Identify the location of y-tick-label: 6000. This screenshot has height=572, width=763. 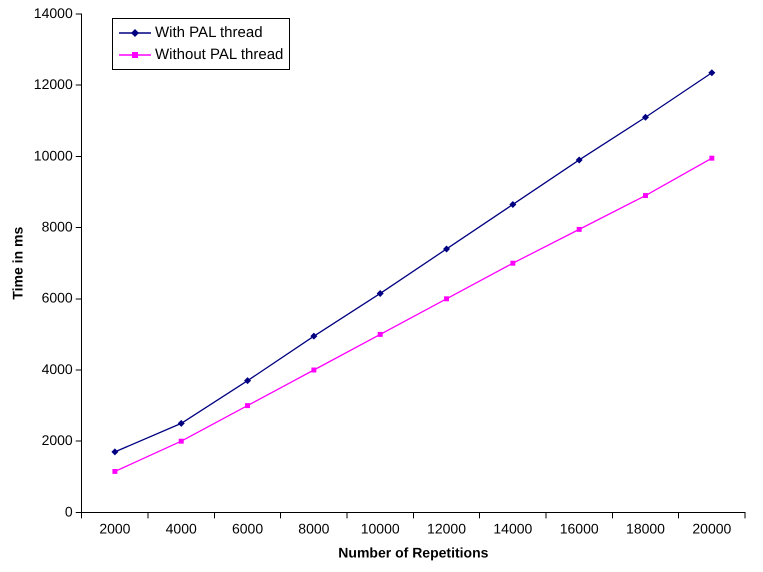
(57, 298).